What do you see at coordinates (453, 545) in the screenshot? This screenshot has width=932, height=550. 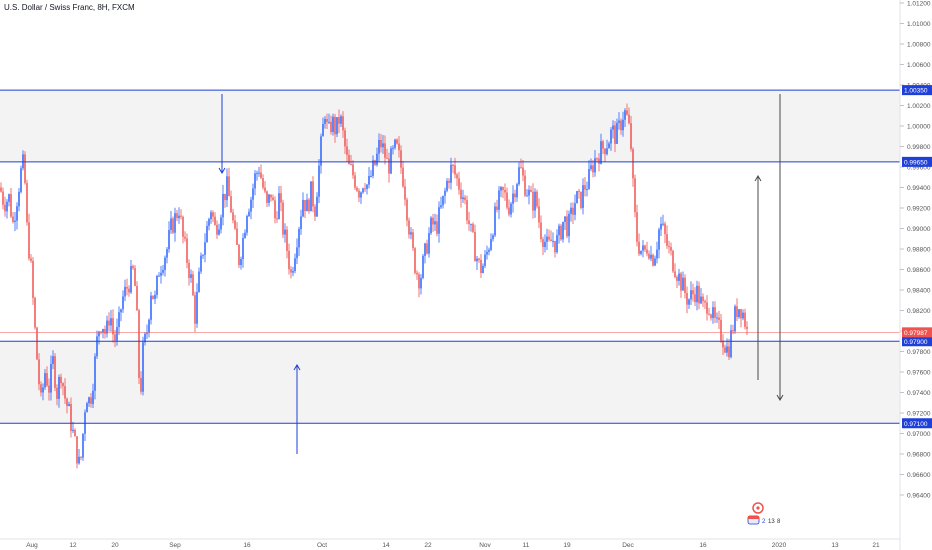 I see `time-axis: Aug 12 20 Sep 16 Oct 14 22 Nov 11 19 Dec 16 2020 13 21` at bounding box center [453, 545].